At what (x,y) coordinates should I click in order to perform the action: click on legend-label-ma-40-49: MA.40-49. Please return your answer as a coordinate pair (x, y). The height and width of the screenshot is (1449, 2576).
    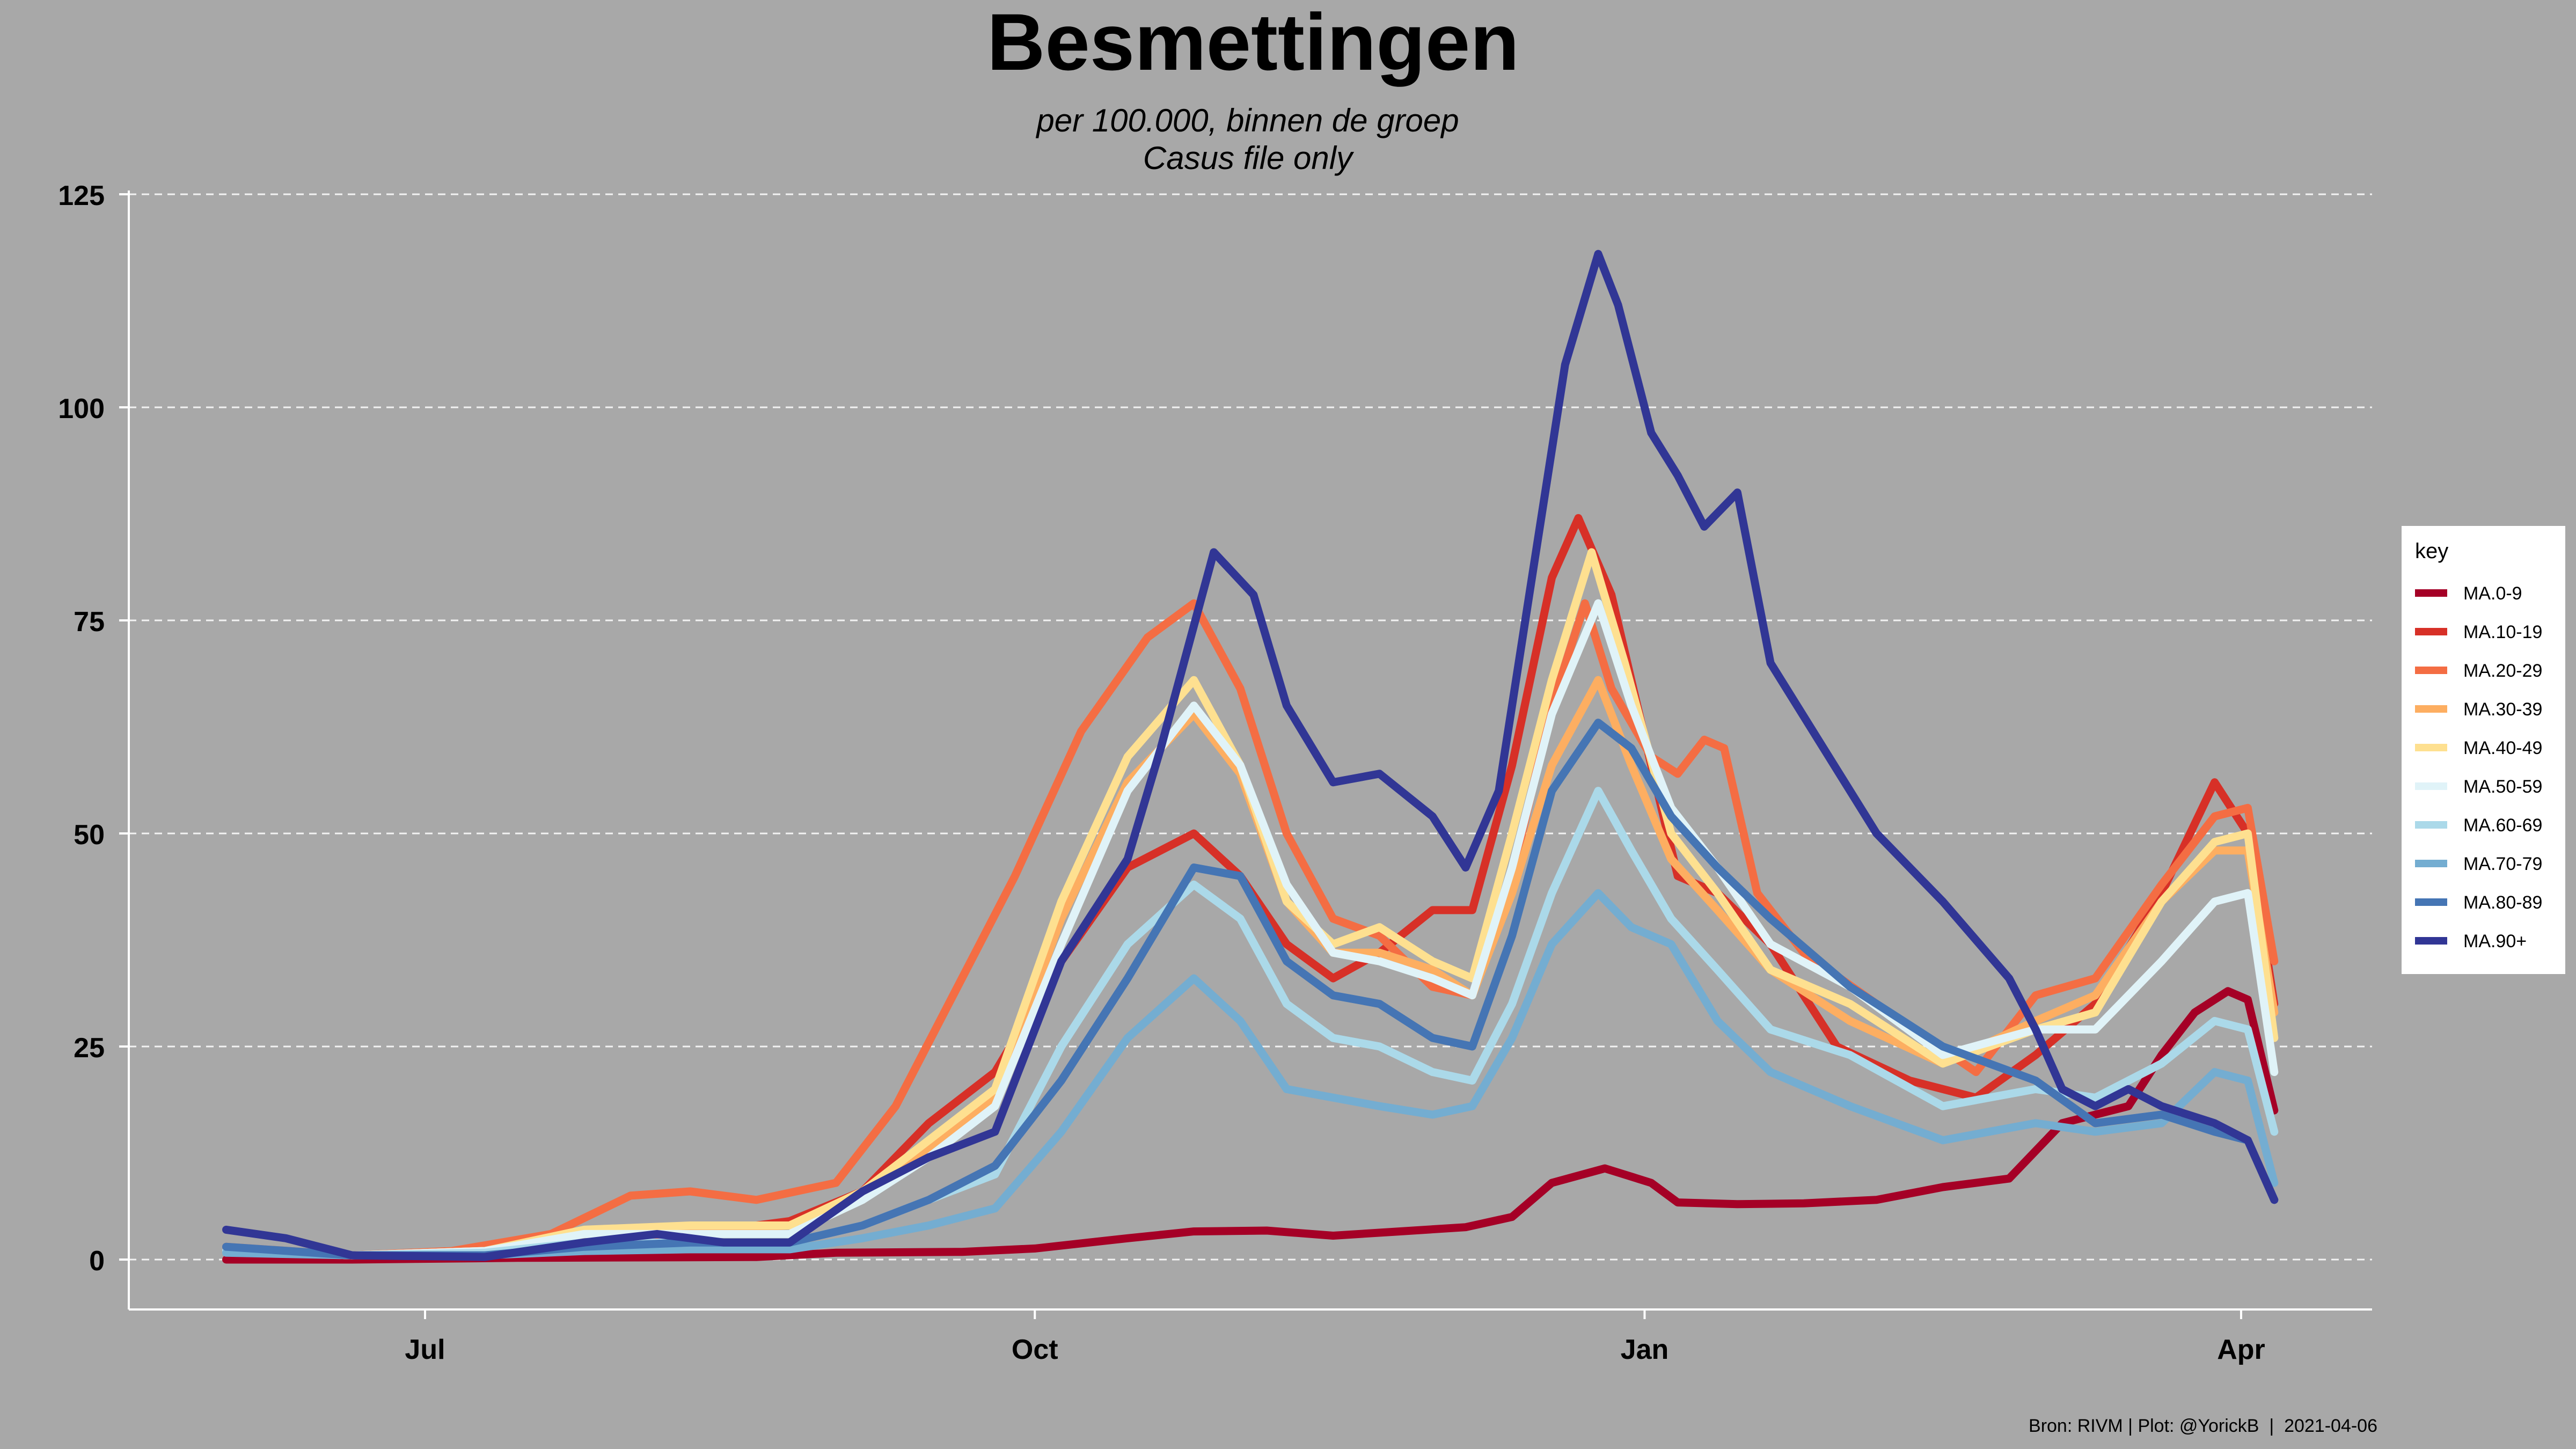
    Looking at the image, I should click on (2502, 748).